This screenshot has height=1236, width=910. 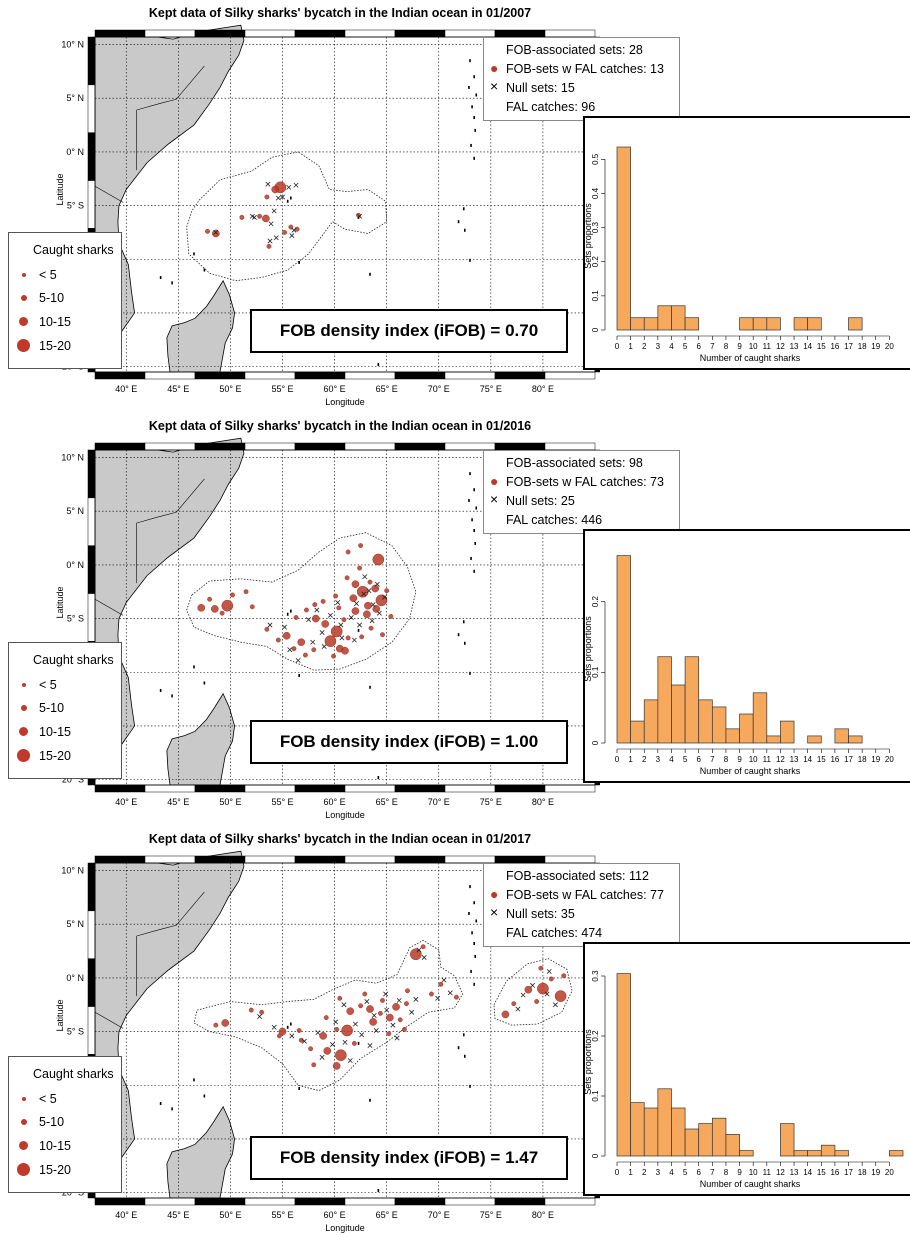 I want to click on y-axis-label: Latitude, so click(x=60, y=602).